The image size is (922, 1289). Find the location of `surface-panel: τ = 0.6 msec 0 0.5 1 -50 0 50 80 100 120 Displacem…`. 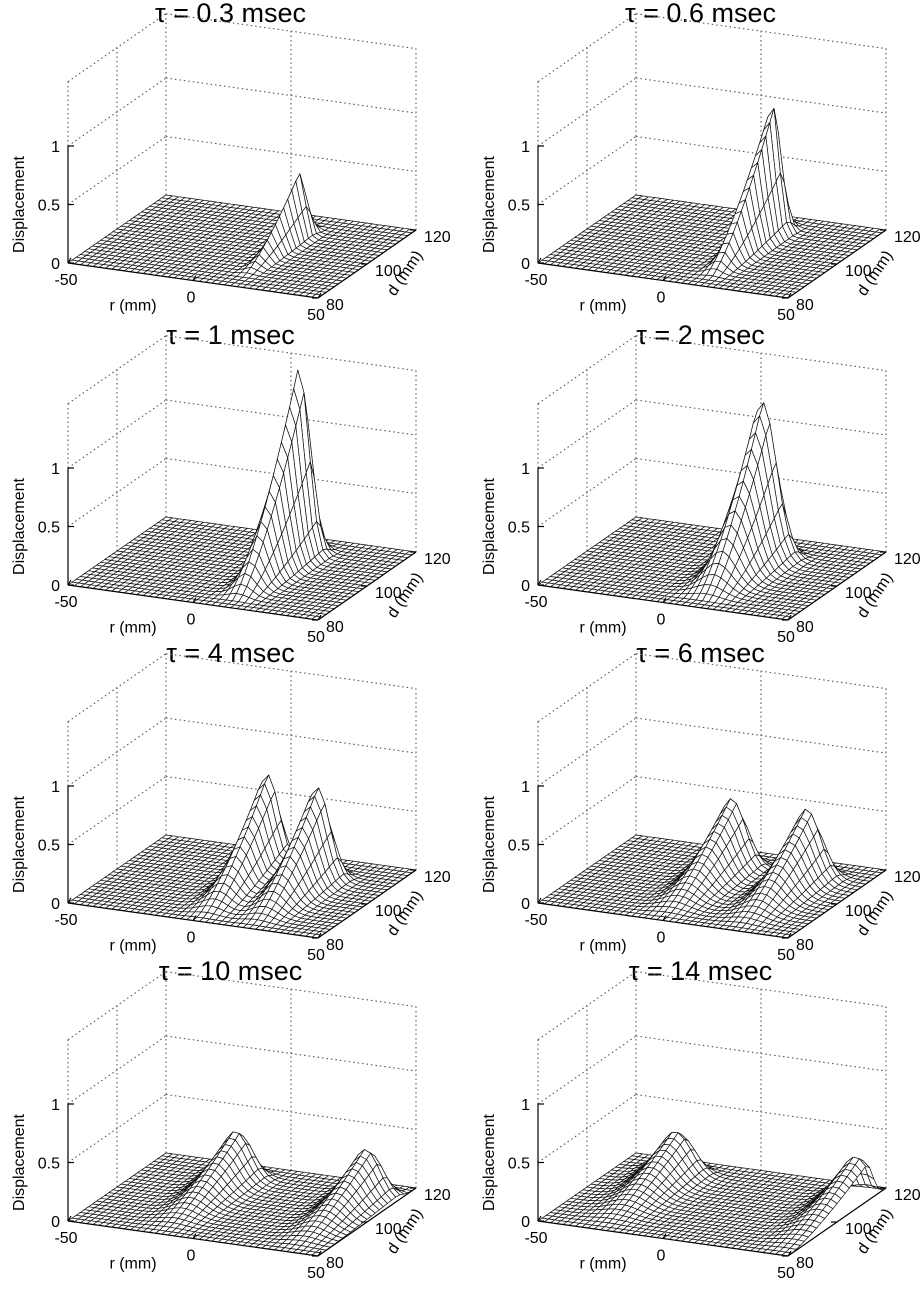

surface-panel: τ = 0.6 msec 0 0.5 1 -50 0 50 80 100 120 Displacem… is located at coordinates (696, 162).